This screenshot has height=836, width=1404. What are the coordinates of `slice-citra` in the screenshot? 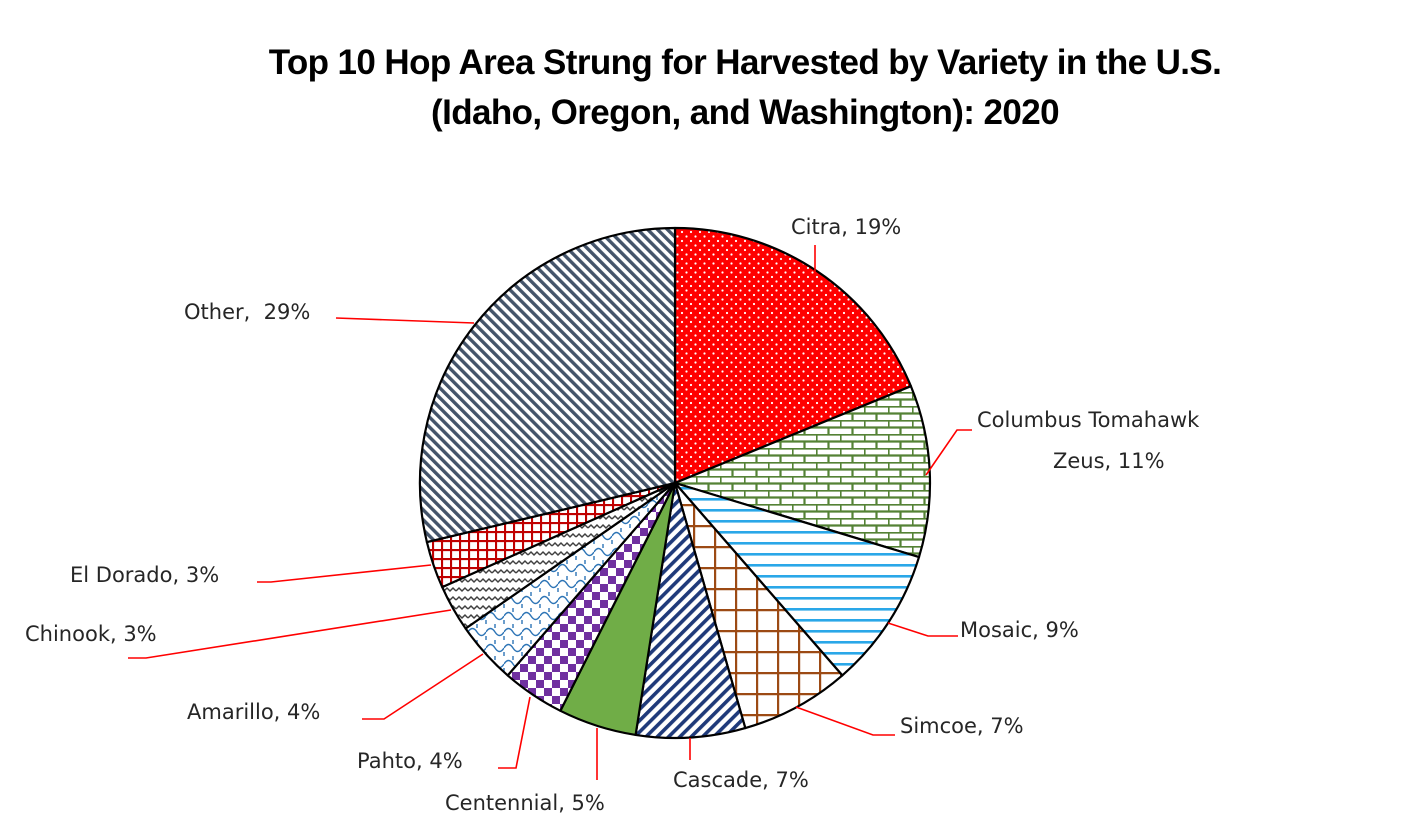 It's located at (792, 355).